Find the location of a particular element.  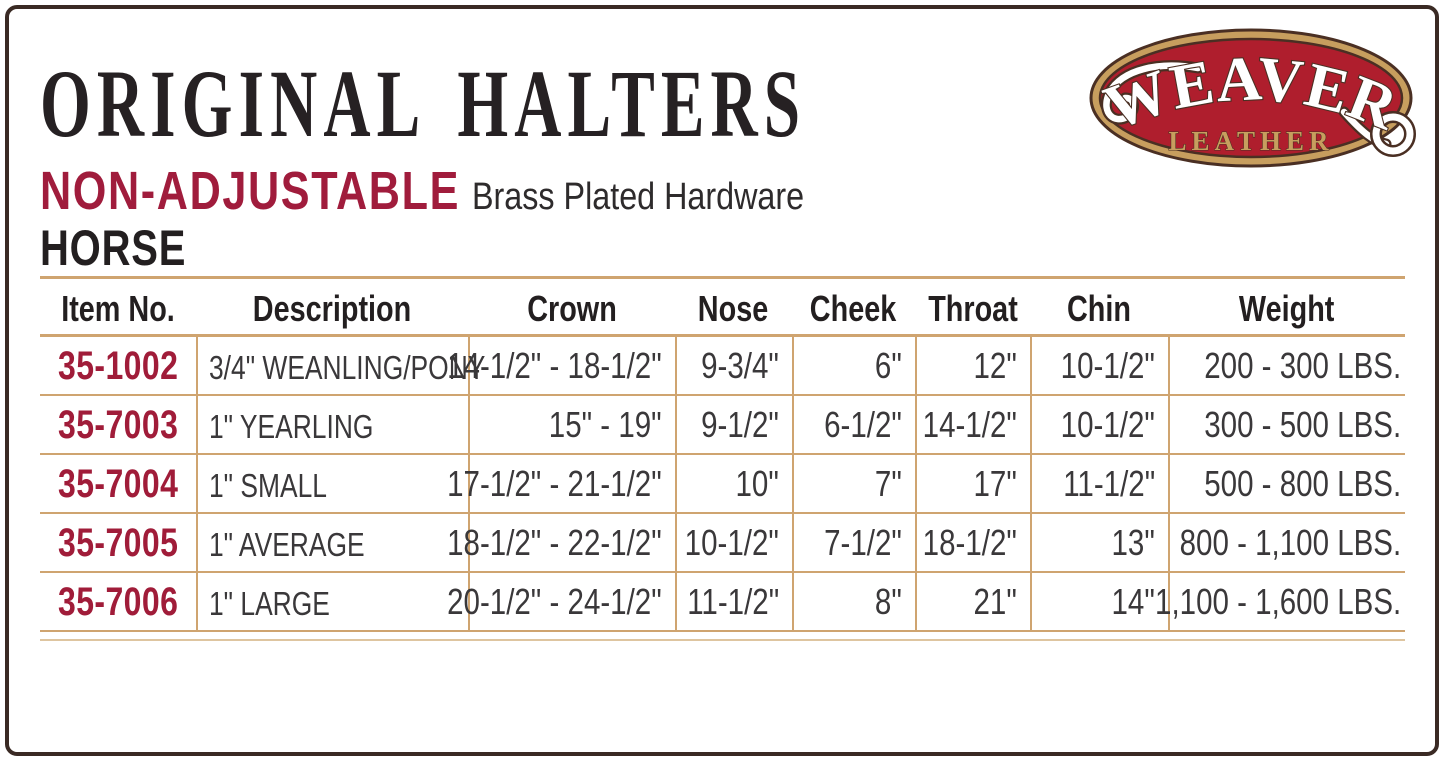

cell-throat: 12" is located at coordinates (972, 365).